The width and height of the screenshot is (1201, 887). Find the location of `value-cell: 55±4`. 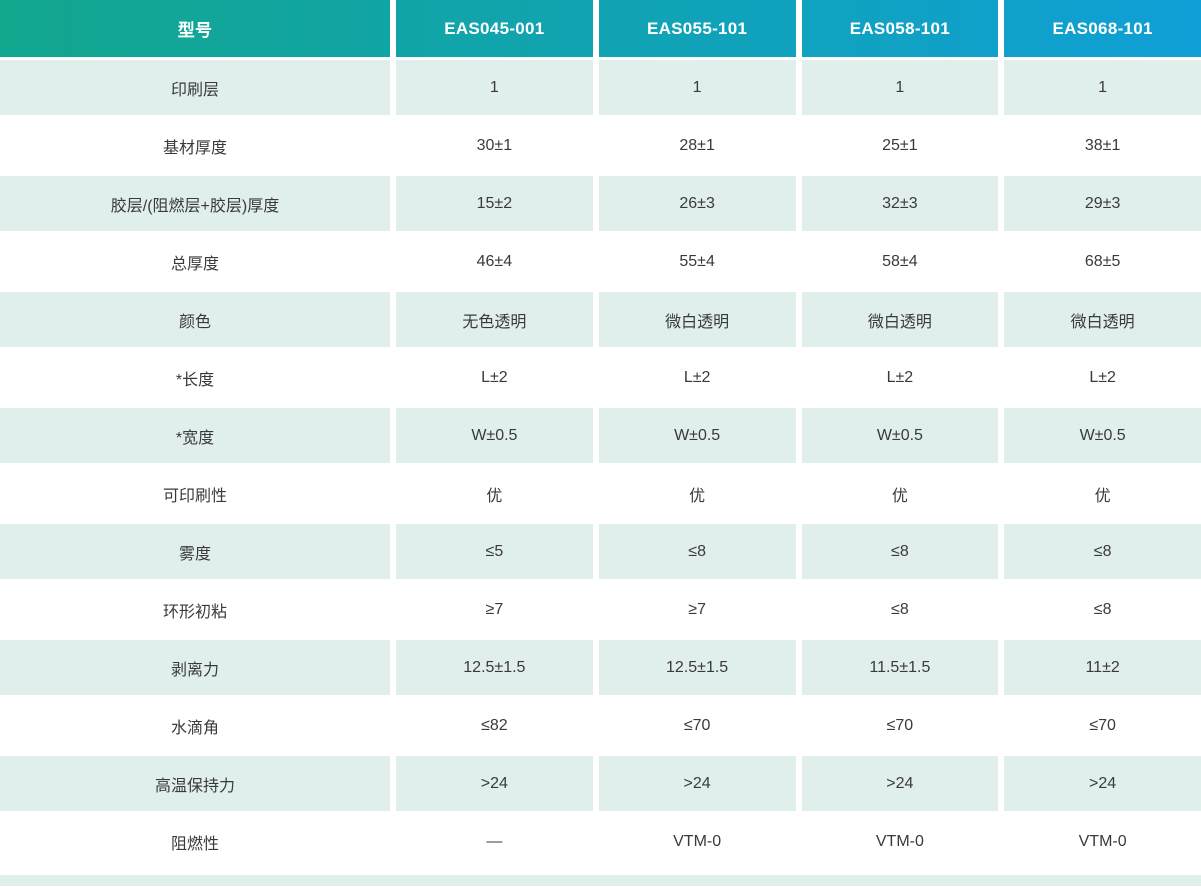

value-cell: 55±4 is located at coordinates (697, 261).